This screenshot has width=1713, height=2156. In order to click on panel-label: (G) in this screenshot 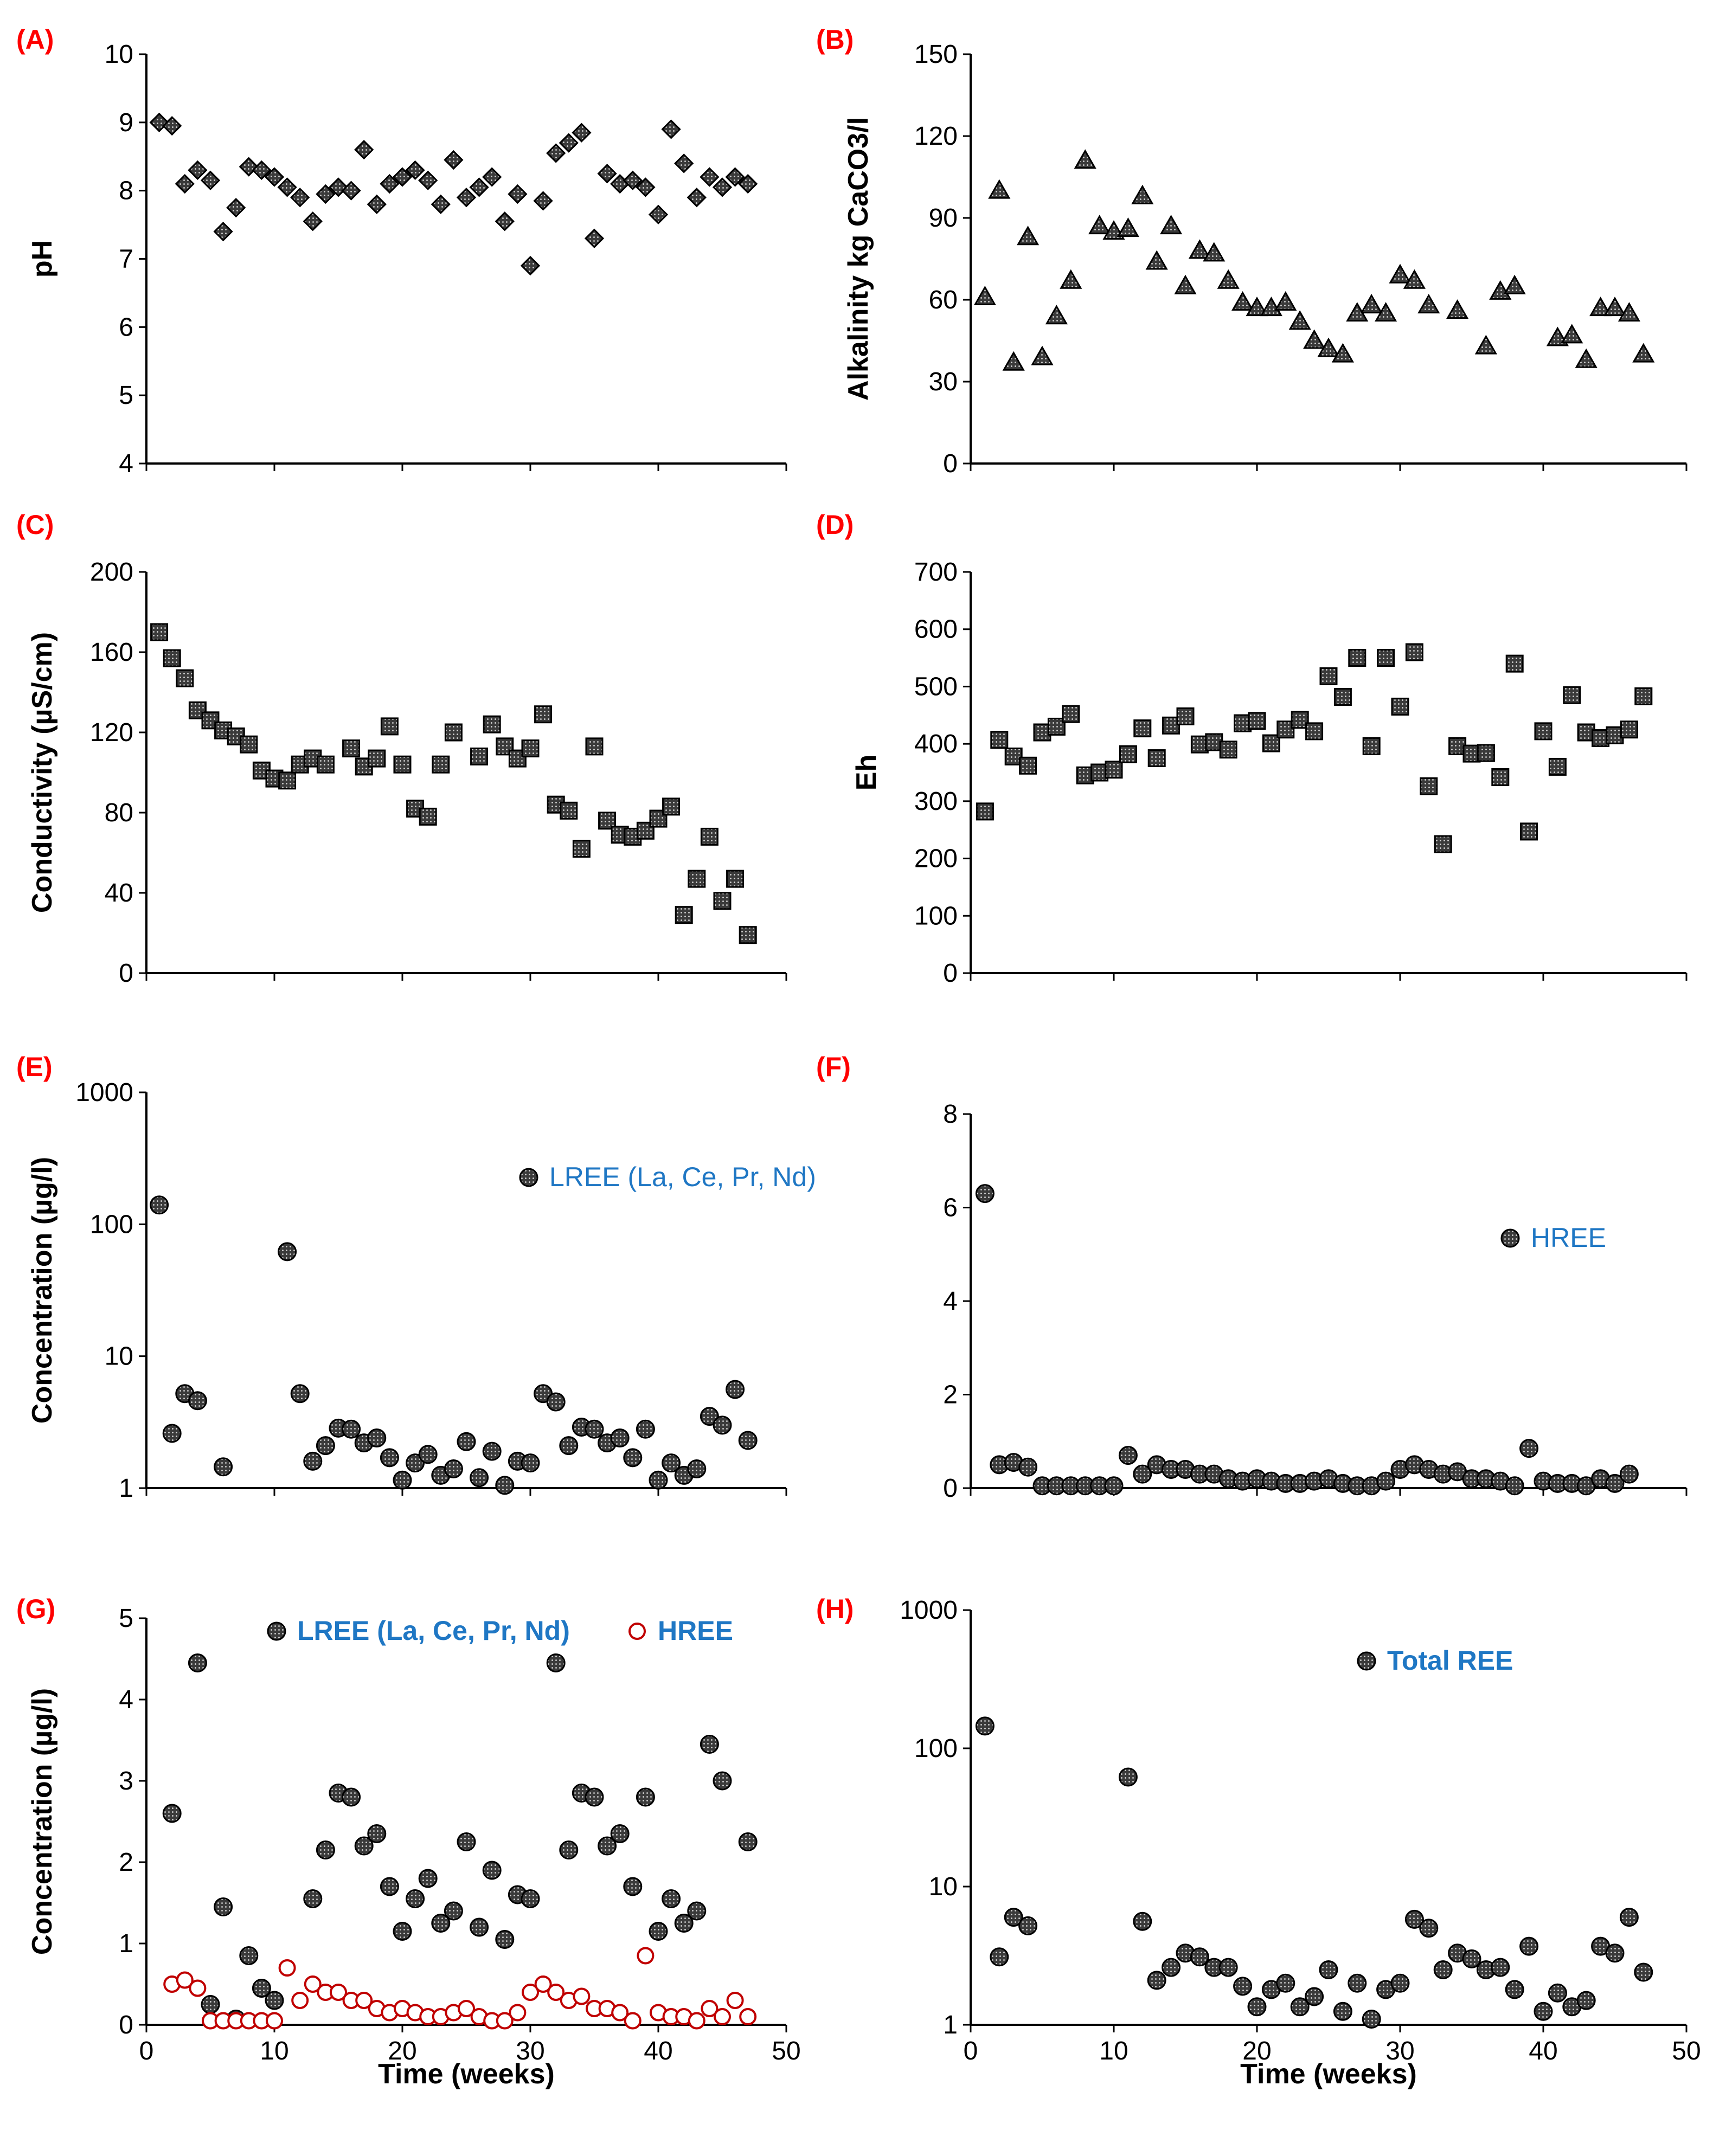, I will do `click(35, 1609)`.